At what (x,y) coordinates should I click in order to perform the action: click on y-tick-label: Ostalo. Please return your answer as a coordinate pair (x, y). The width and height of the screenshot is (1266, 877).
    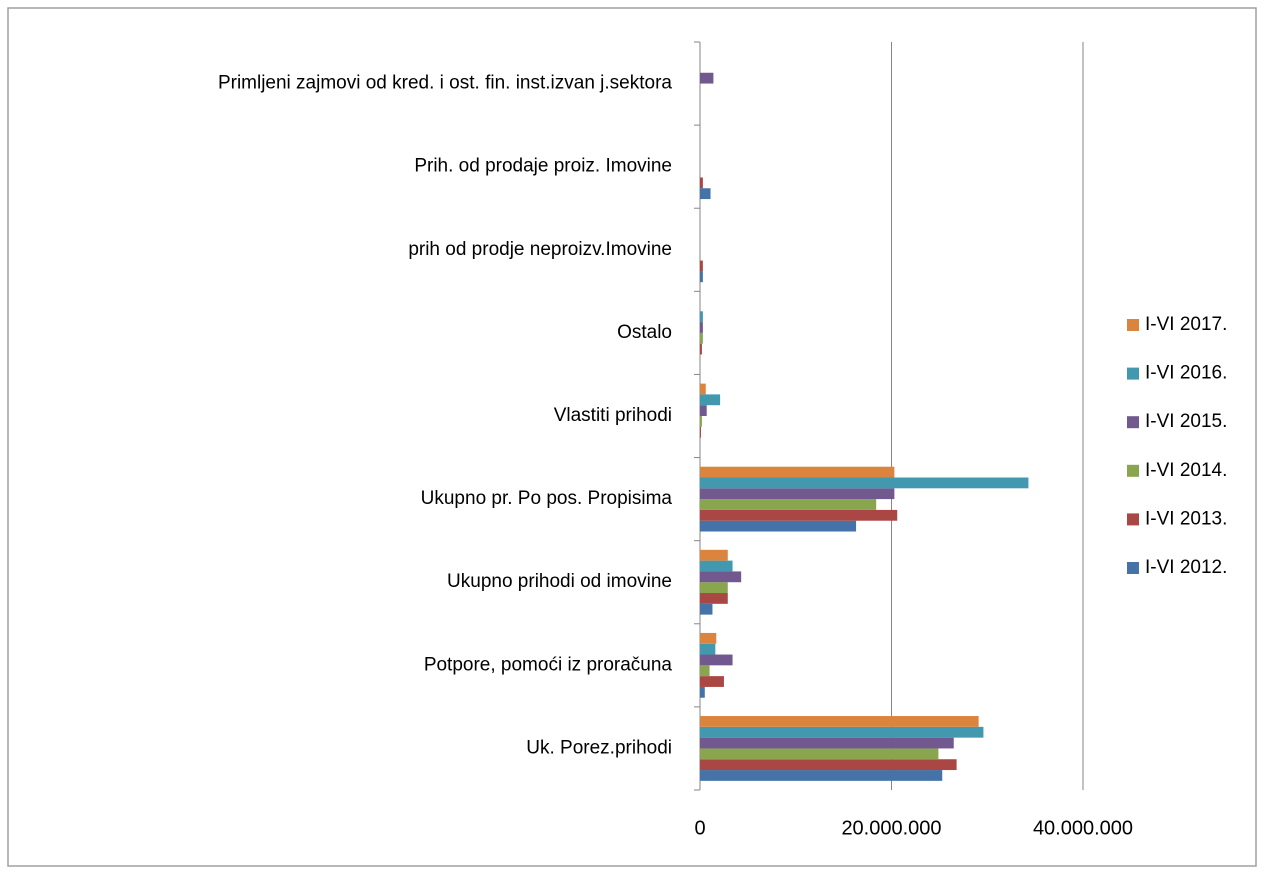
    Looking at the image, I should click on (644, 332).